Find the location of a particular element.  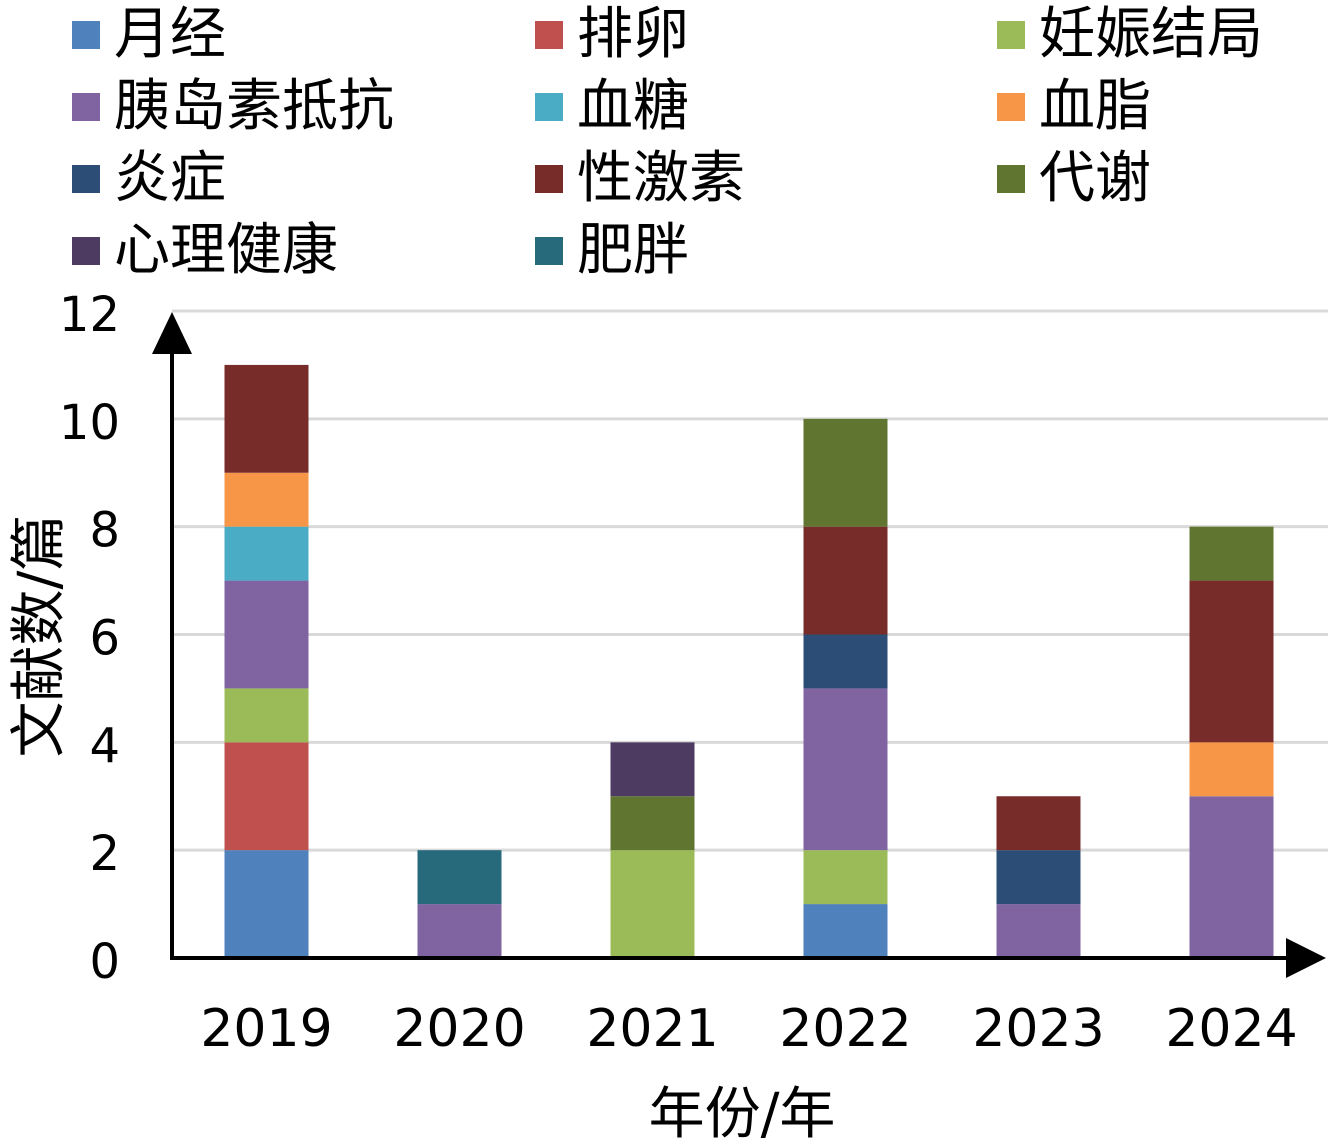

bar-segment-2022-月经 is located at coordinates (845, 931).